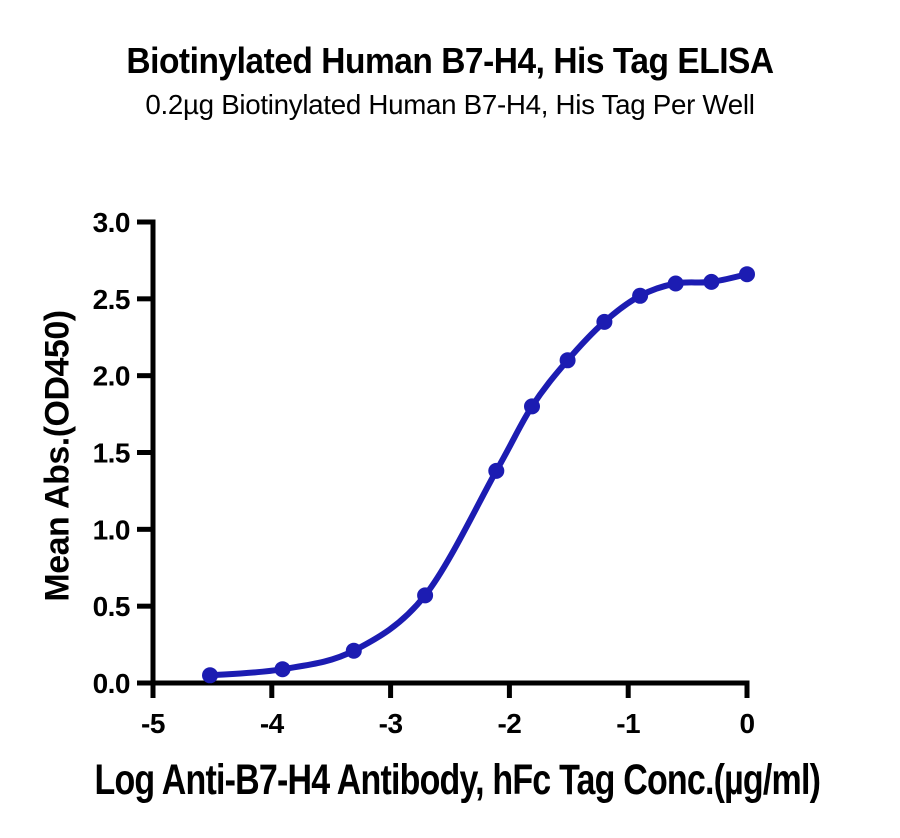 The image size is (900, 838). I want to click on x-tick-label: -3, so click(391, 723).